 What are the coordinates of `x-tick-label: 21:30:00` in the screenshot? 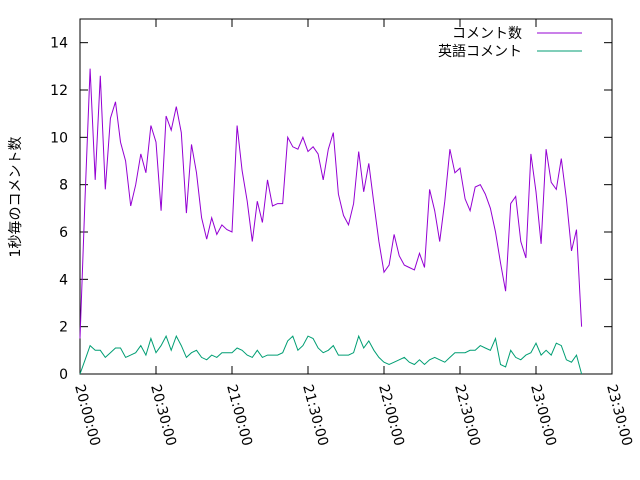 It's located at (315, 415).